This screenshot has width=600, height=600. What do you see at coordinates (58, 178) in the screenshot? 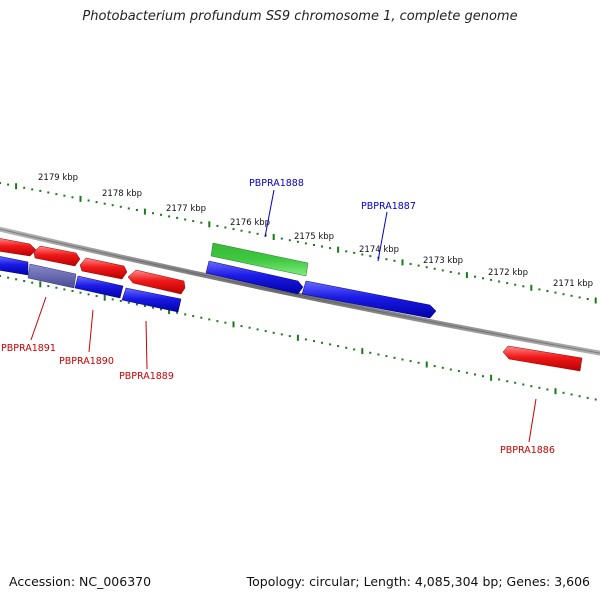
I see `scale-label: 2179 kbp` at bounding box center [58, 178].